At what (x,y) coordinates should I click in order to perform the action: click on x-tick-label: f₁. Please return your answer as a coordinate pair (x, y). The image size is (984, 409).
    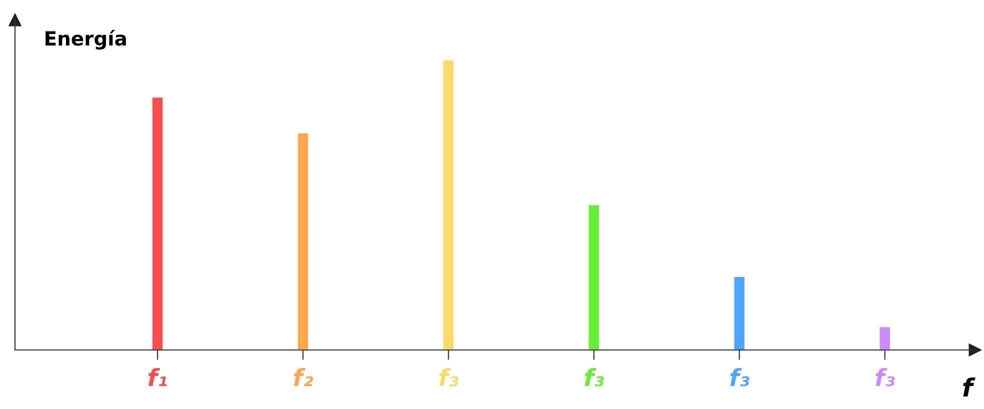
    Looking at the image, I should click on (157, 377).